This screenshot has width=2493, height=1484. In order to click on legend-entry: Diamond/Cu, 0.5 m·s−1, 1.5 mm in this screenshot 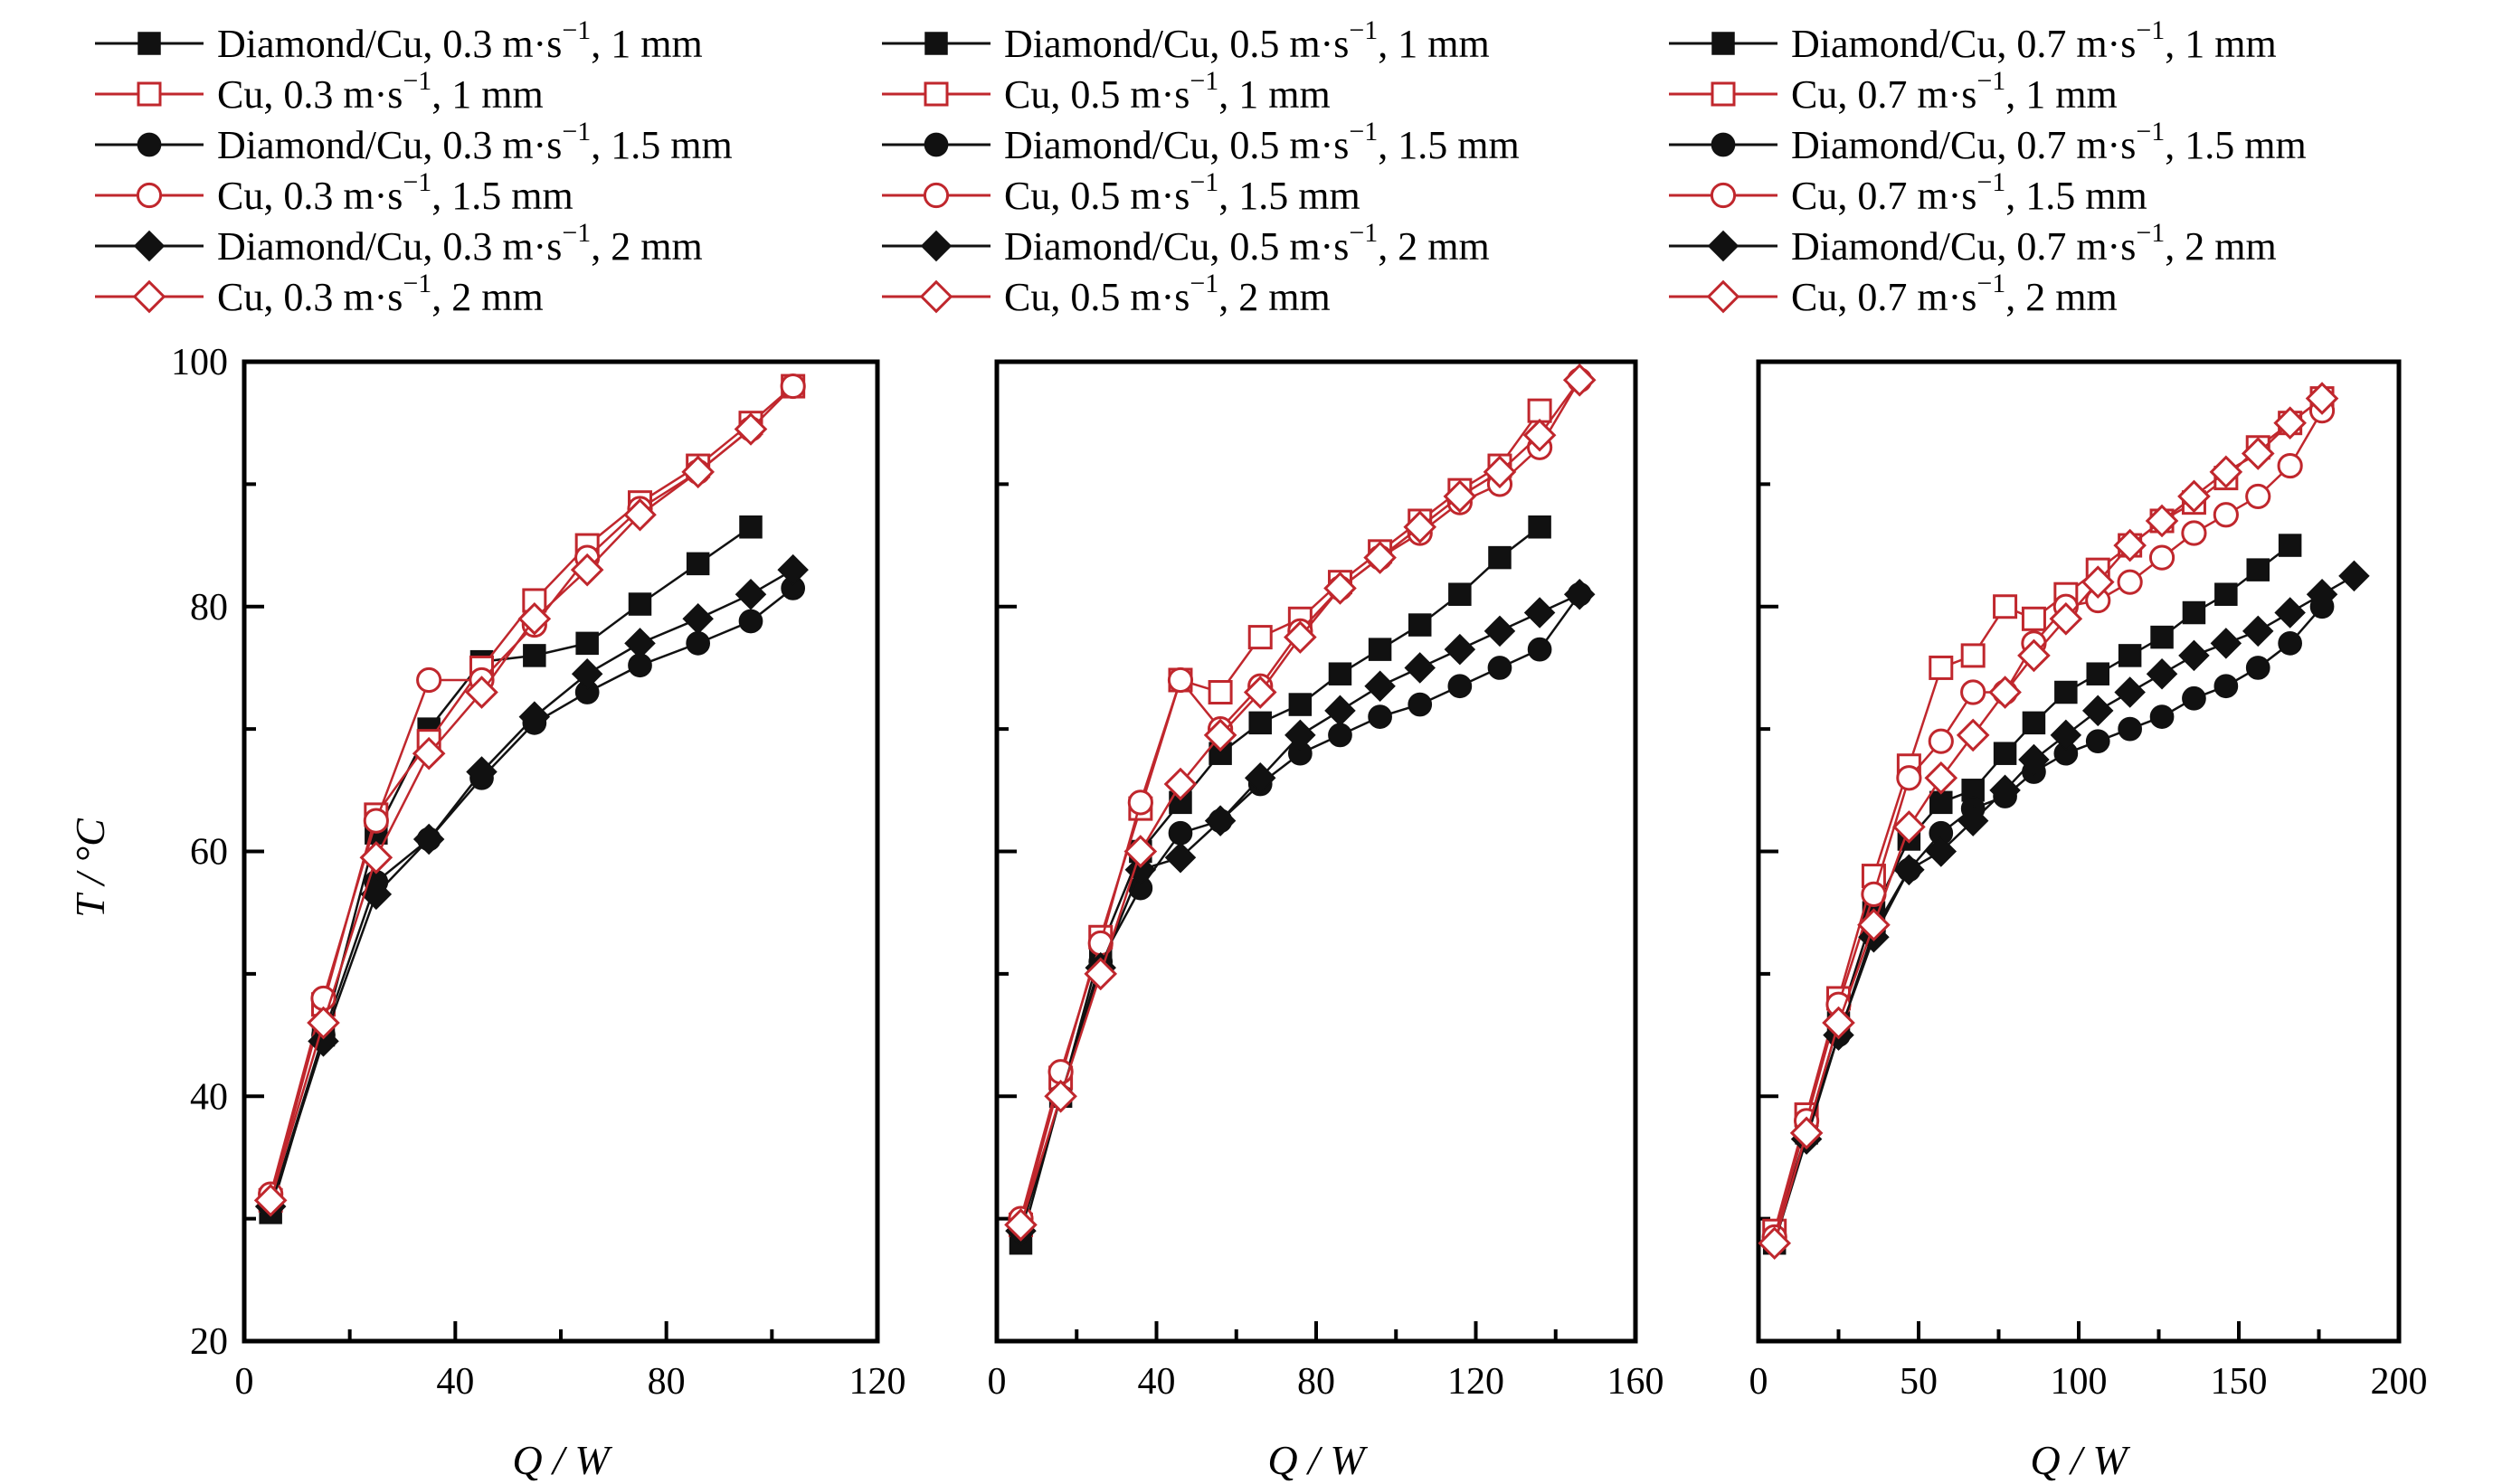, I will do `click(1201, 142)`.